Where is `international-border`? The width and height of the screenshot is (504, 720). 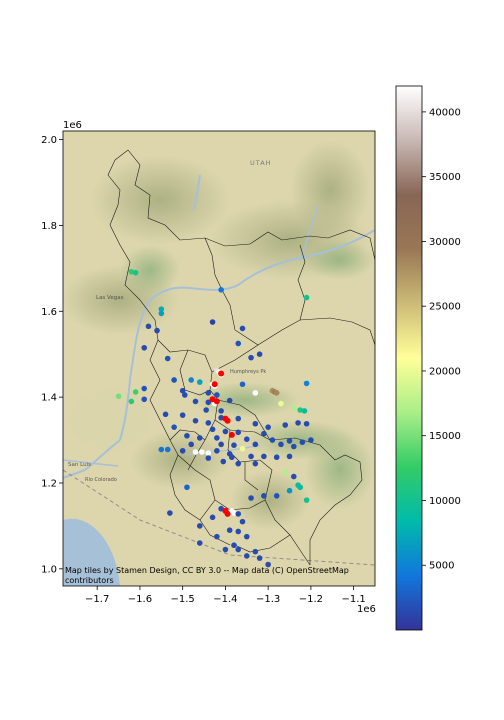 international-border is located at coordinates (219, 517).